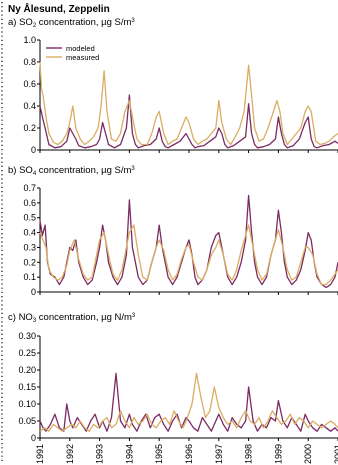 The image size is (338, 465). I want to click on panel-b-letter: b), so click(12, 170).